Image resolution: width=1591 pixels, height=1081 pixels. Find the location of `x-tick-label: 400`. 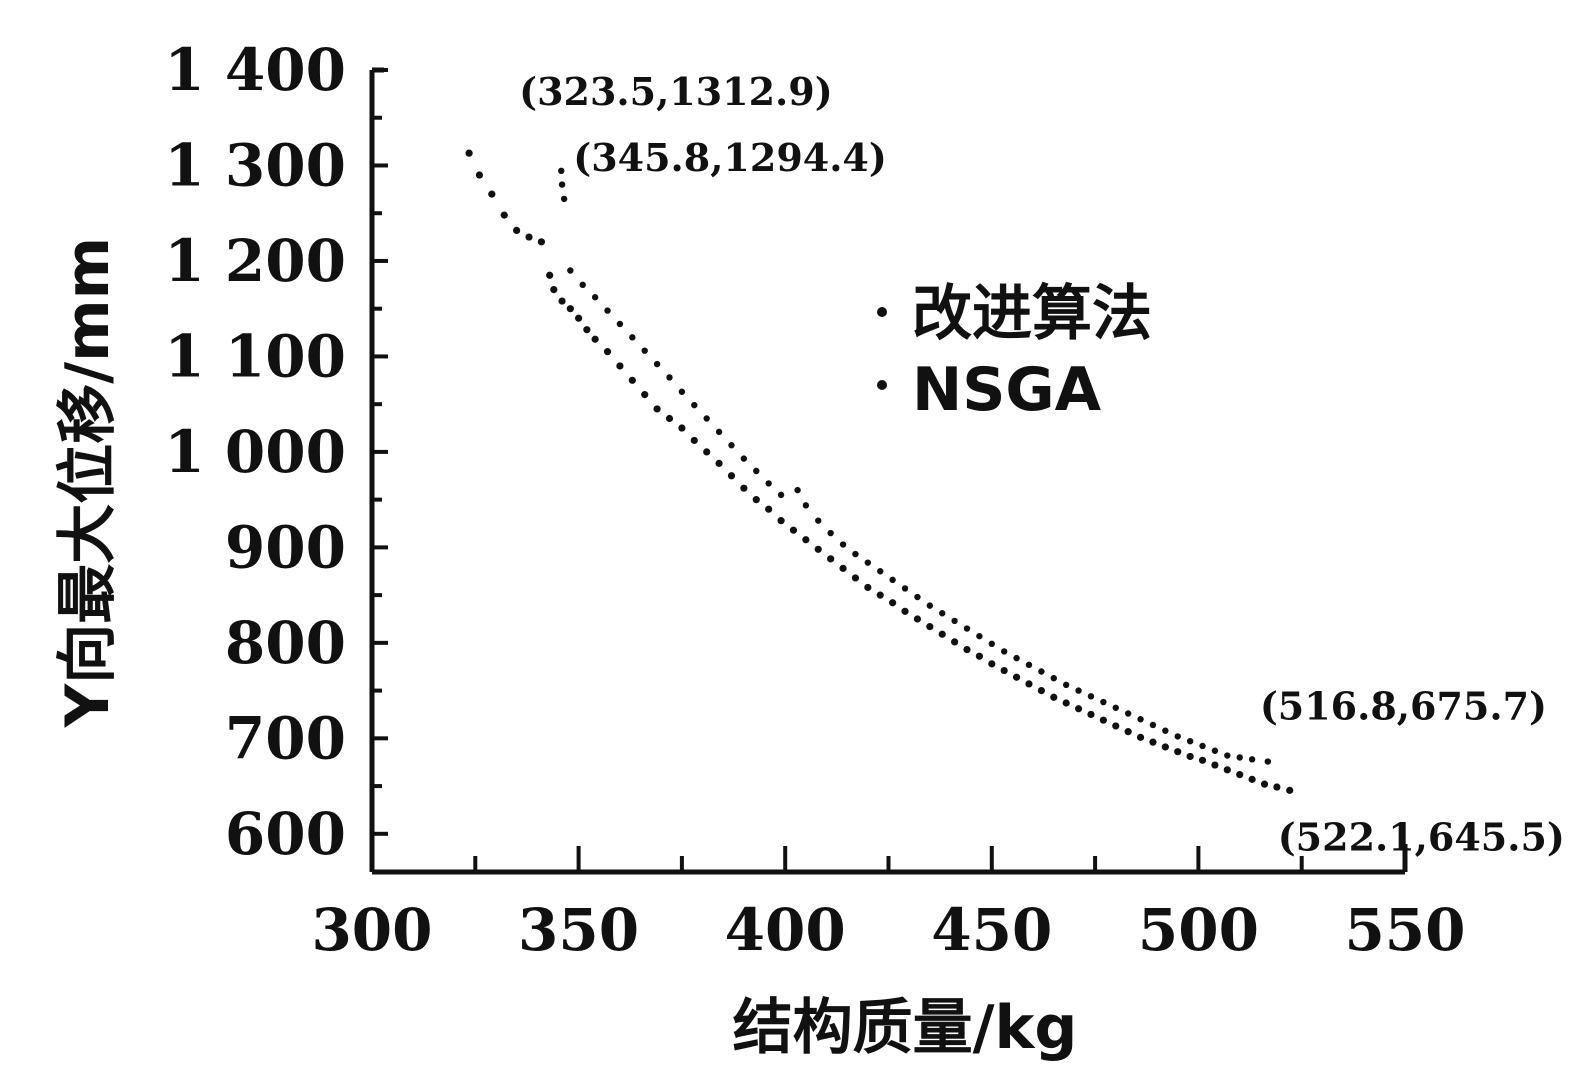

x-tick-label: 400 is located at coordinates (785, 930).